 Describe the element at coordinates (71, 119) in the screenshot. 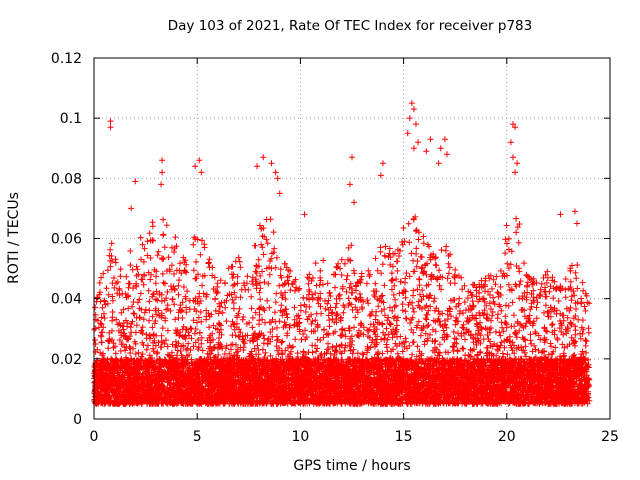

I see `y-tick-label: 0.1` at that location.